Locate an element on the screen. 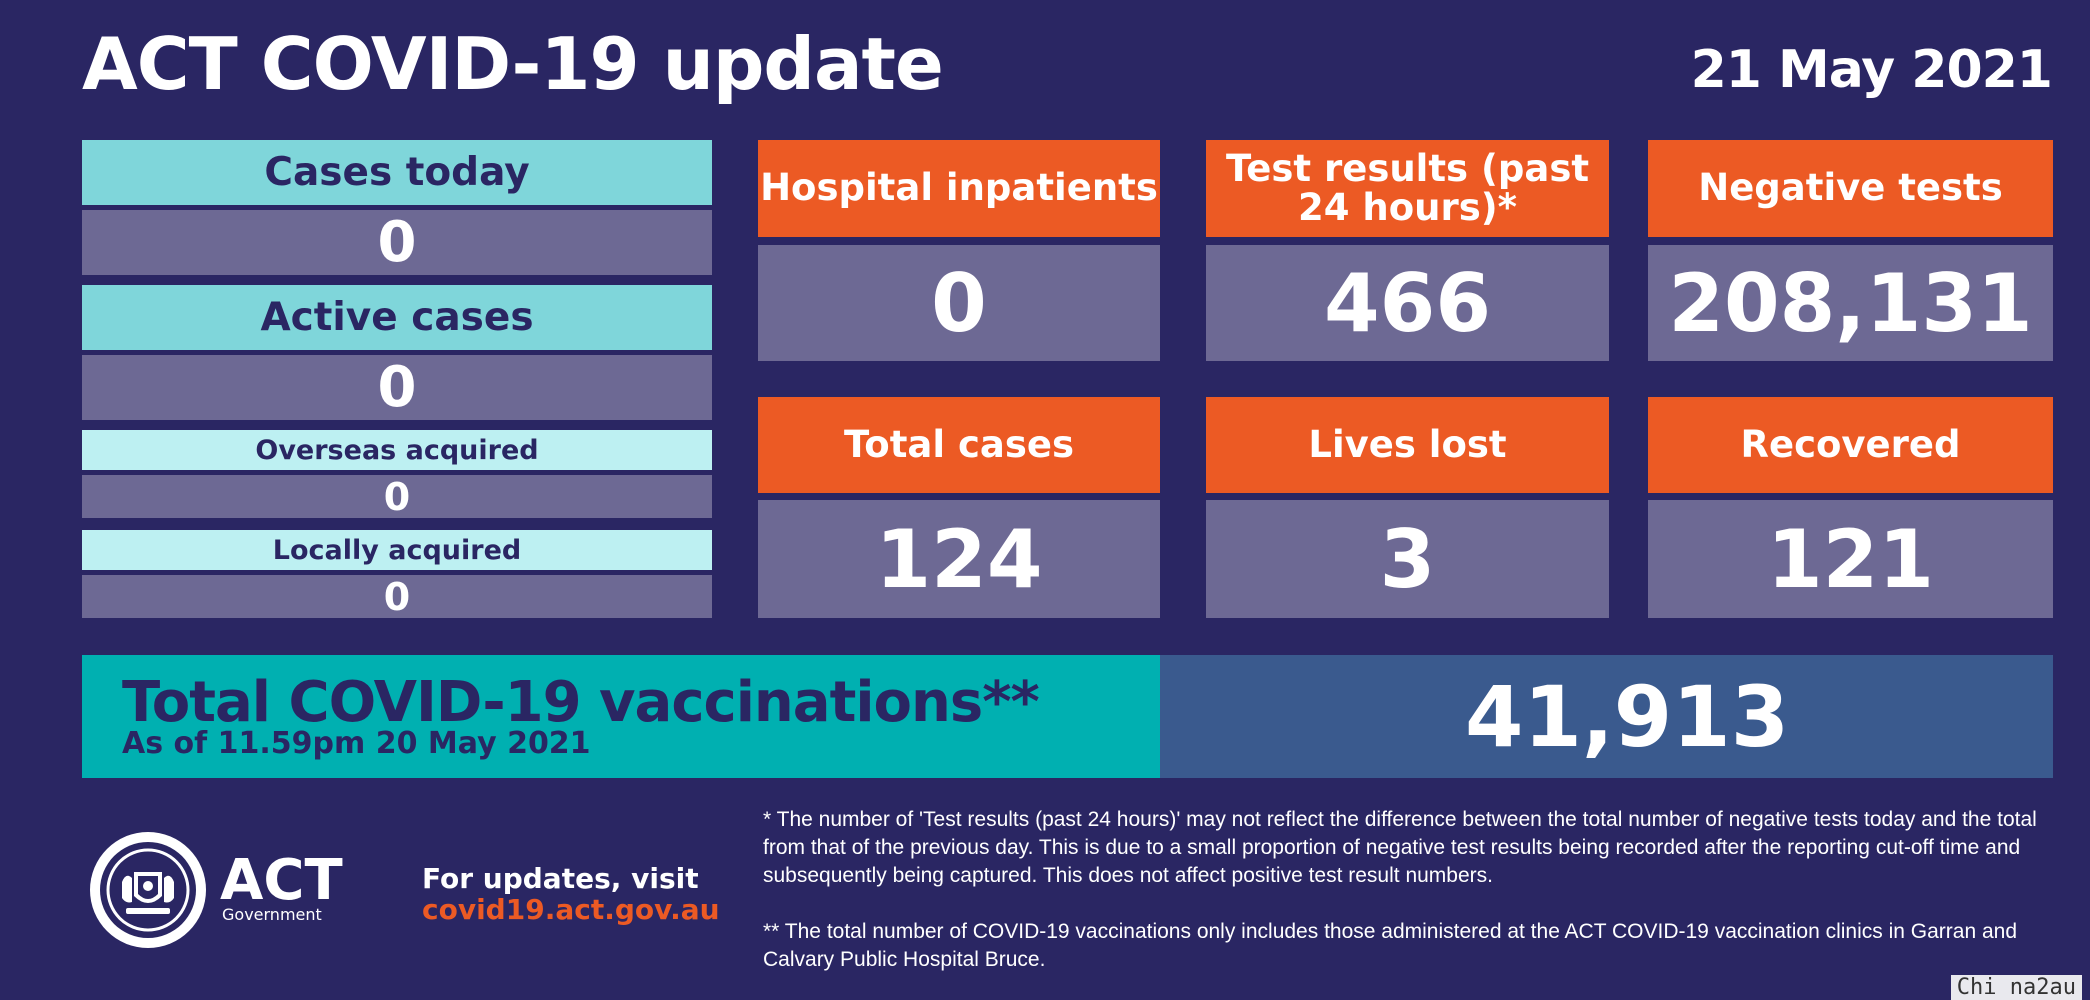 This screenshot has height=1000, width=2090. page-title: ACT COVID-19 update is located at coordinates (513, 64).